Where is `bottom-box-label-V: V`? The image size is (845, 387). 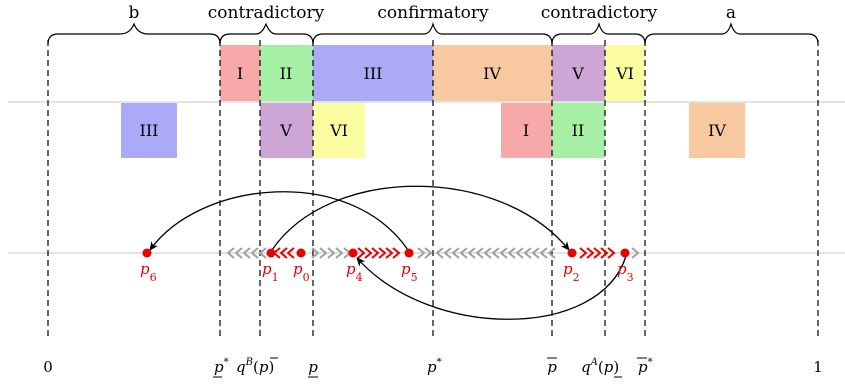 bottom-box-label-V: V is located at coordinates (285, 130).